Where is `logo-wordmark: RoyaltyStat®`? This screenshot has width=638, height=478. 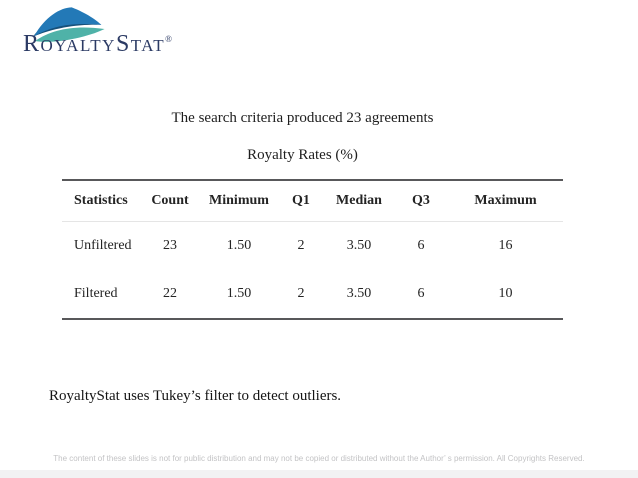 logo-wordmark: RoyaltyStat® is located at coordinates (97, 44).